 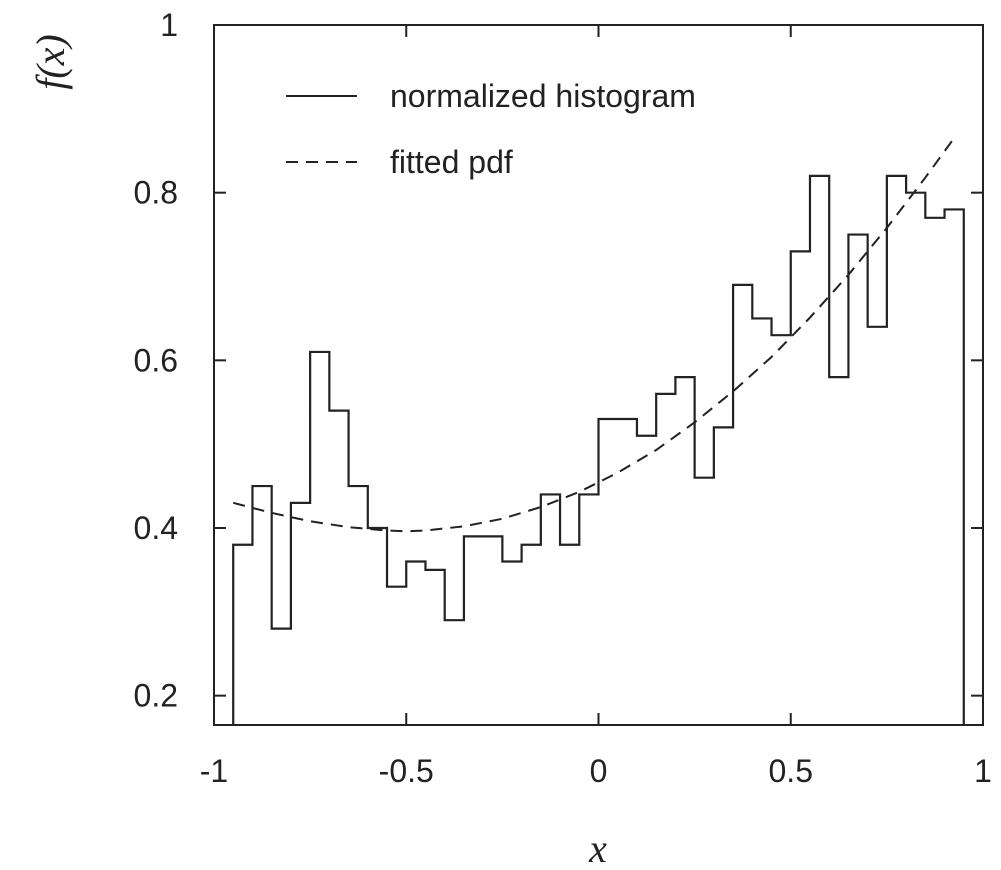 I want to click on y-tick-label: 0.4, so click(x=156, y=528).